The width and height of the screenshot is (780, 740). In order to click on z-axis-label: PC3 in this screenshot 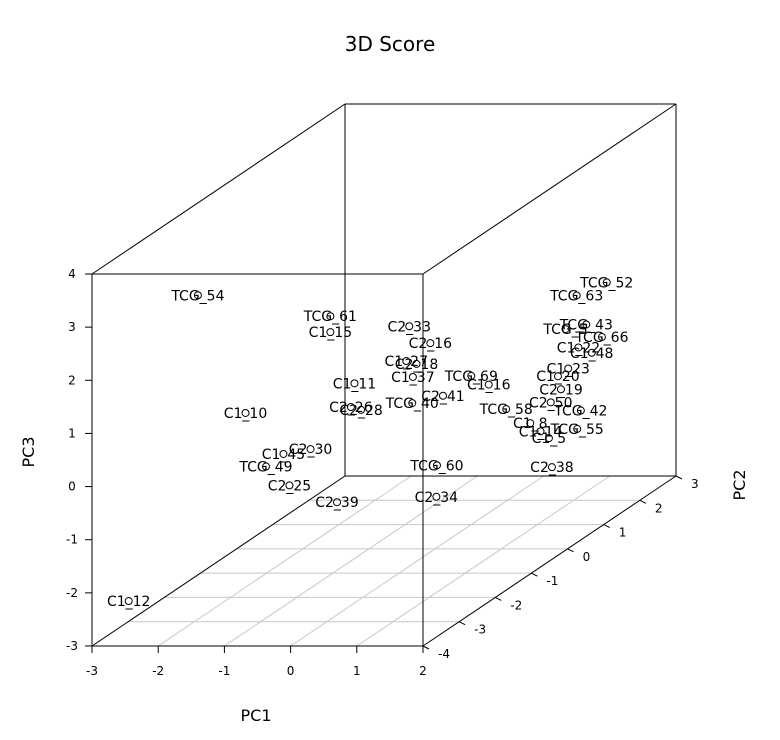, I will do `click(28, 452)`.